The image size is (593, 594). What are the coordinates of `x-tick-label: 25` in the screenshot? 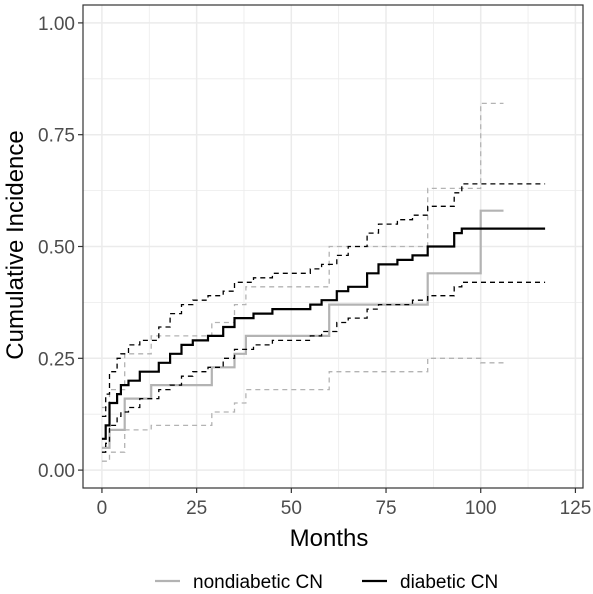 It's located at (196, 508).